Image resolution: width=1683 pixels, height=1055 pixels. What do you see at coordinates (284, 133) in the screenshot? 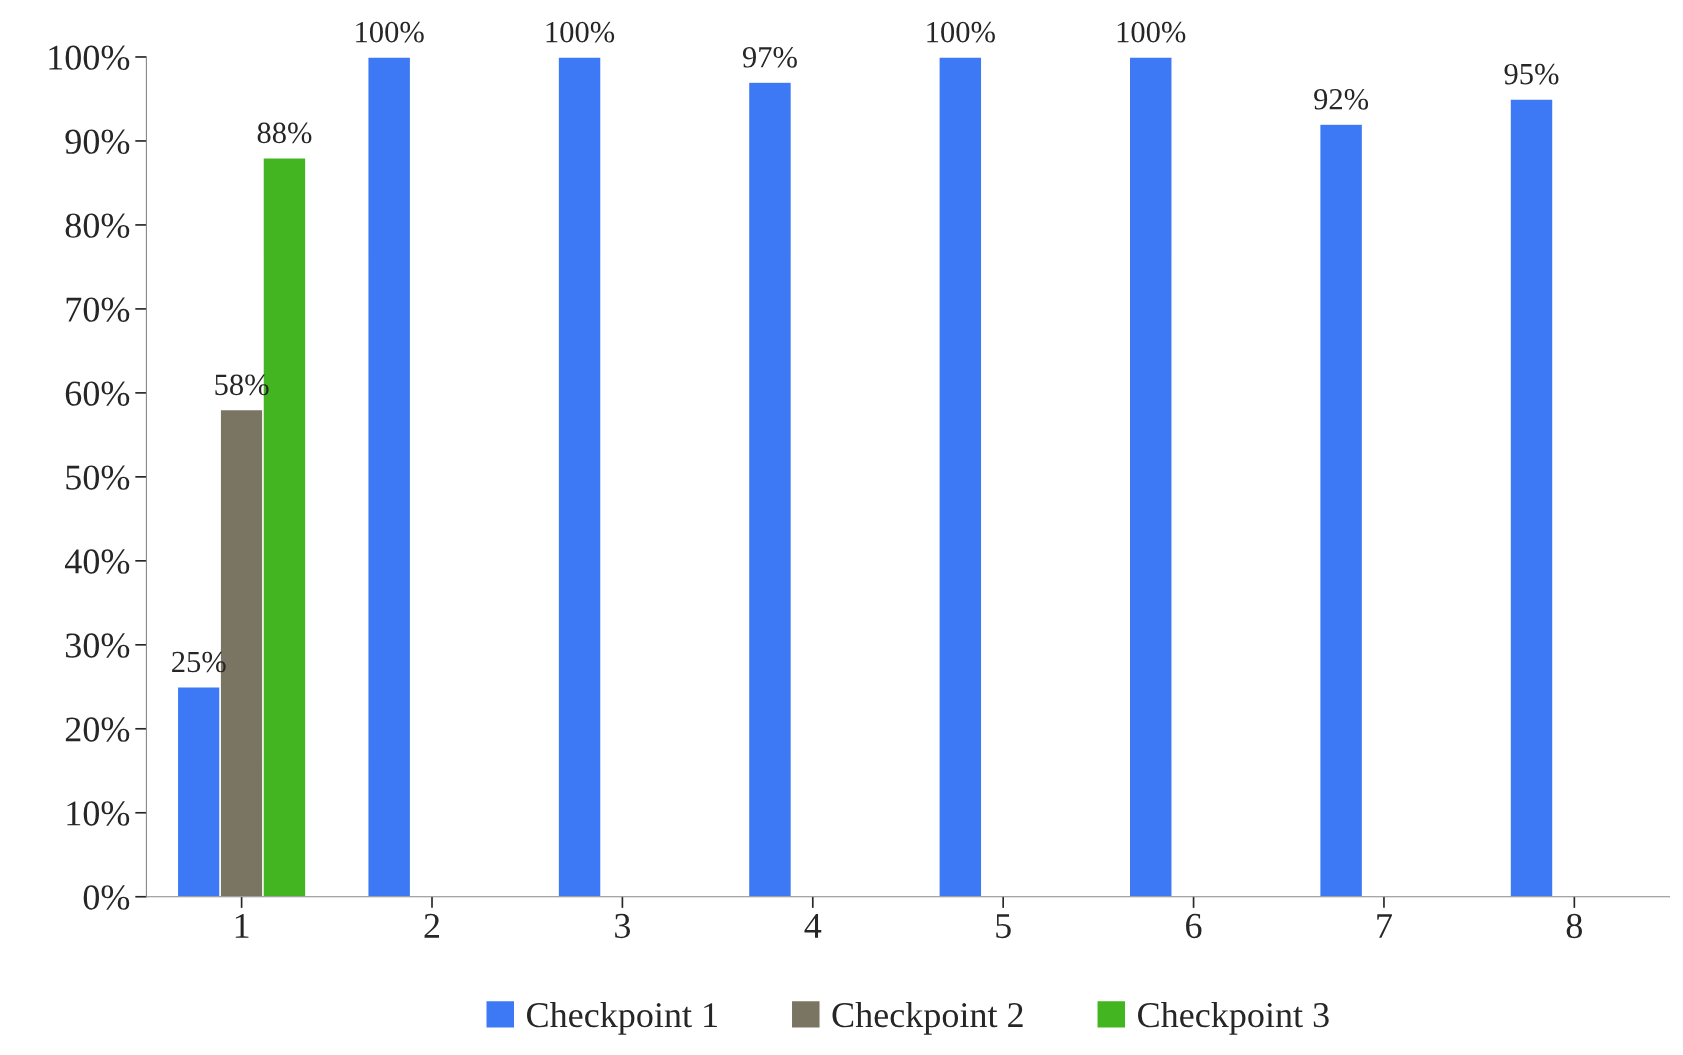
I see `data-label: 88%` at bounding box center [284, 133].